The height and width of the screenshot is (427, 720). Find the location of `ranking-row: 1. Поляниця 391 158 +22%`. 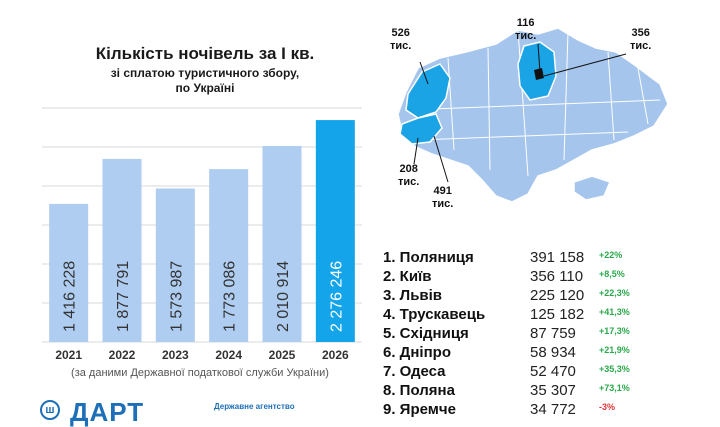

ranking-row: 1. Поляниця 391 158 +22% is located at coordinates (548, 257).